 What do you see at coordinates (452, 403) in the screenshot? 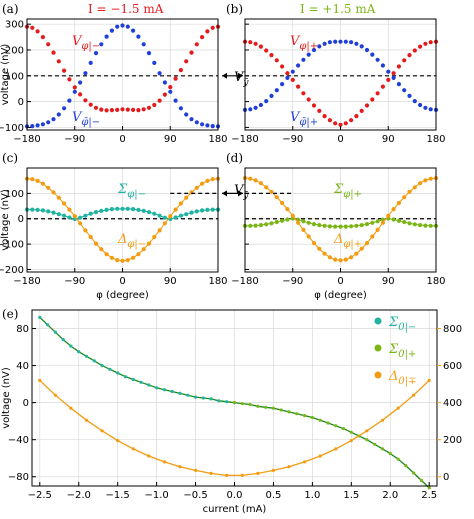
I see `e-y2tick-label-2: 400` at bounding box center [452, 403].